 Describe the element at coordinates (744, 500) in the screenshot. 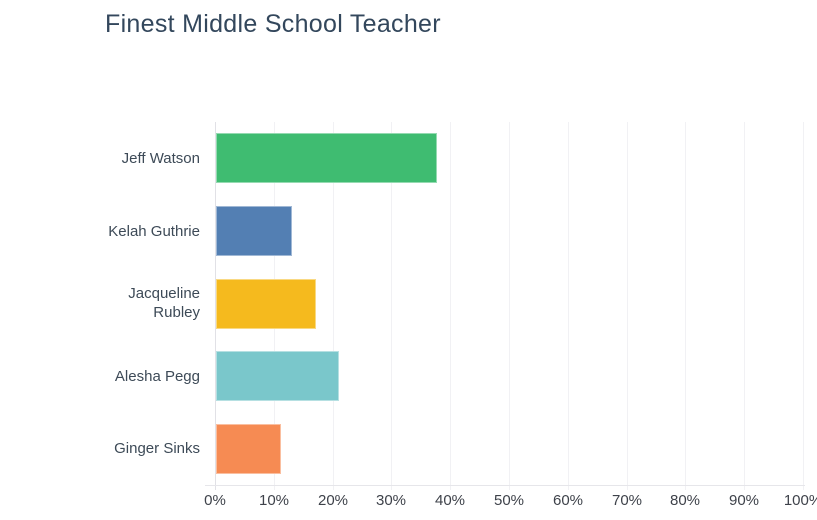

I see `x-tick-label: 90%` at that location.